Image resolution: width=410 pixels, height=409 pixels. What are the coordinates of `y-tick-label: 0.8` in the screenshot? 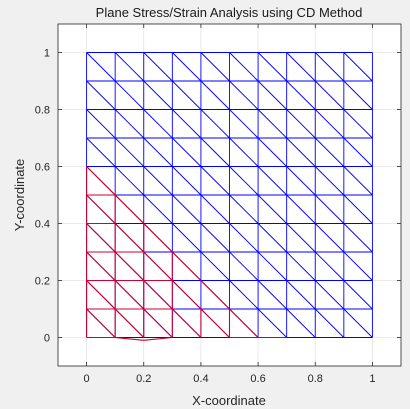 It's located at (42, 111).